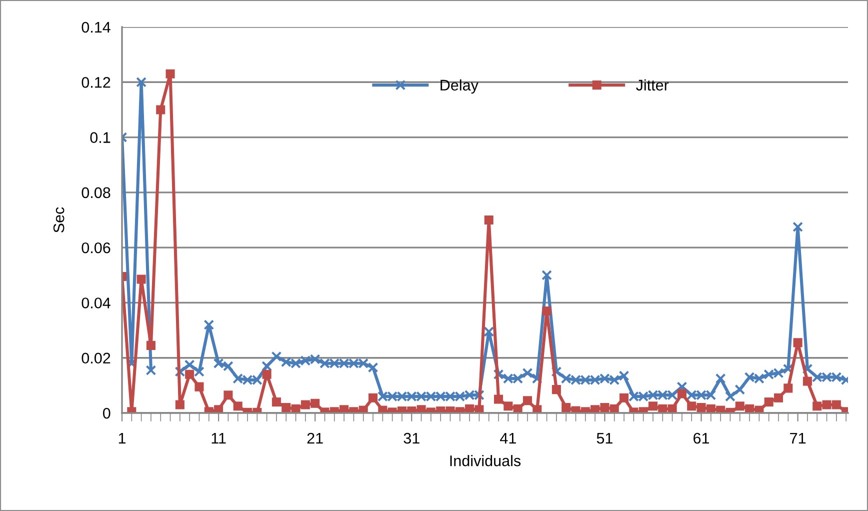  I want to click on y-tick-label: 0.1, so click(100, 137).